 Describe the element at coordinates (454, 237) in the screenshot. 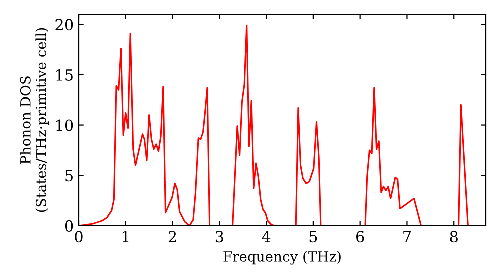

I see `x-tick-label: 8` at that location.